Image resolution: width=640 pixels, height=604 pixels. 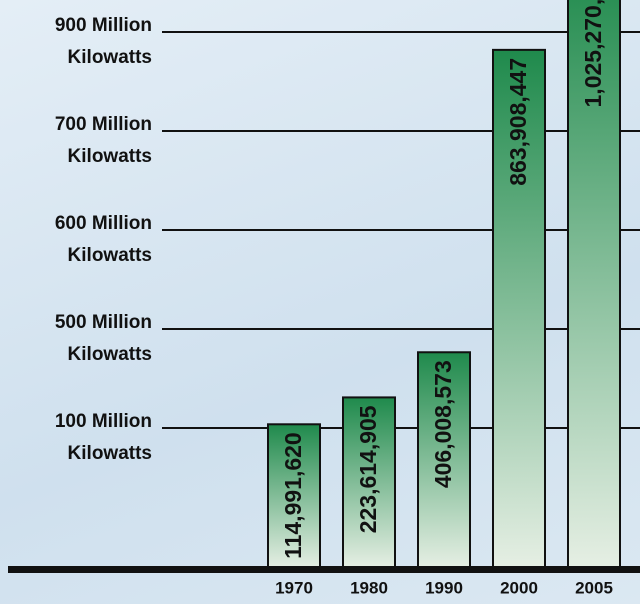 I want to click on y-tick-label: 700 Million Kilowatts, so click(x=103, y=140).